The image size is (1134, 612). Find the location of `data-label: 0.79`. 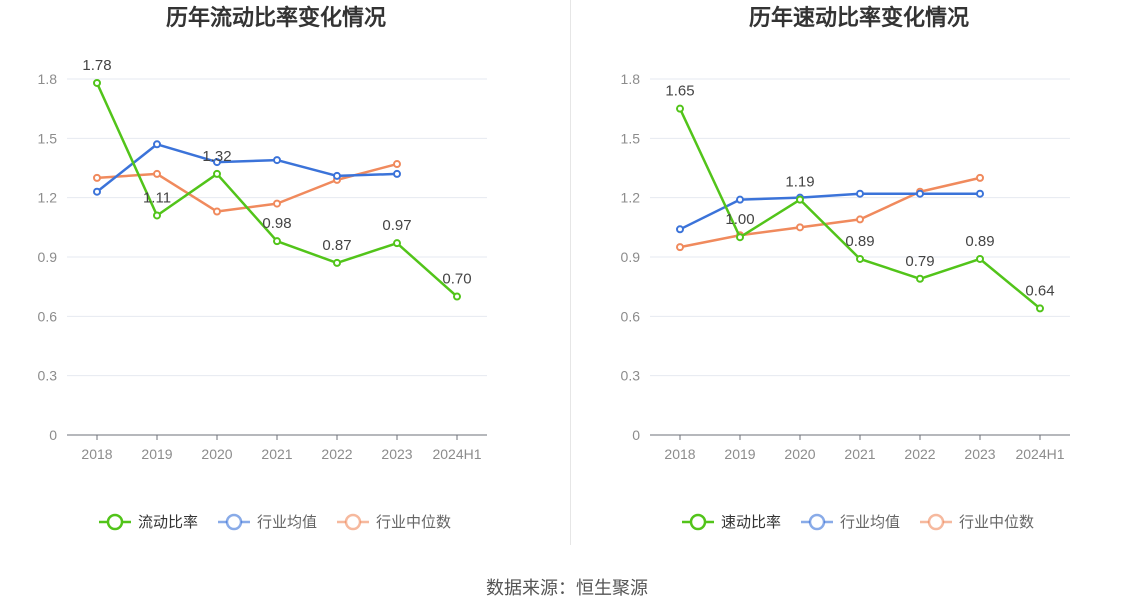

data-label: 0.79 is located at coordinates (919, 261).